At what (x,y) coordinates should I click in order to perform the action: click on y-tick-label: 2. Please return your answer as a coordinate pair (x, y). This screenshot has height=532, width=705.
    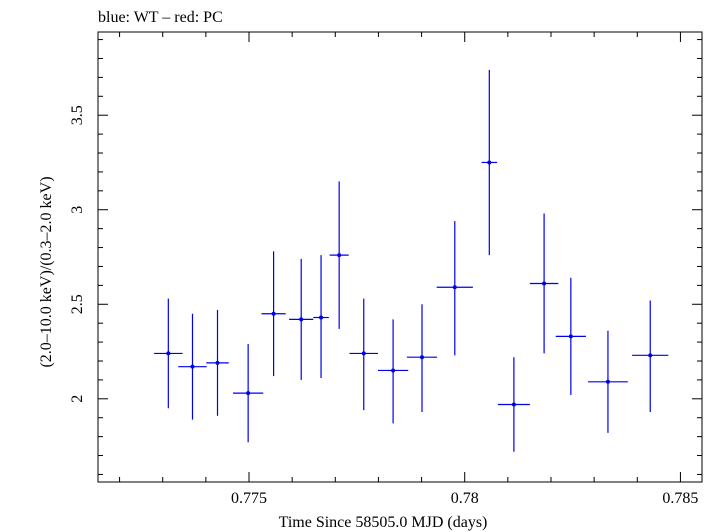
    Looking at the image, I should click on (77, 399).